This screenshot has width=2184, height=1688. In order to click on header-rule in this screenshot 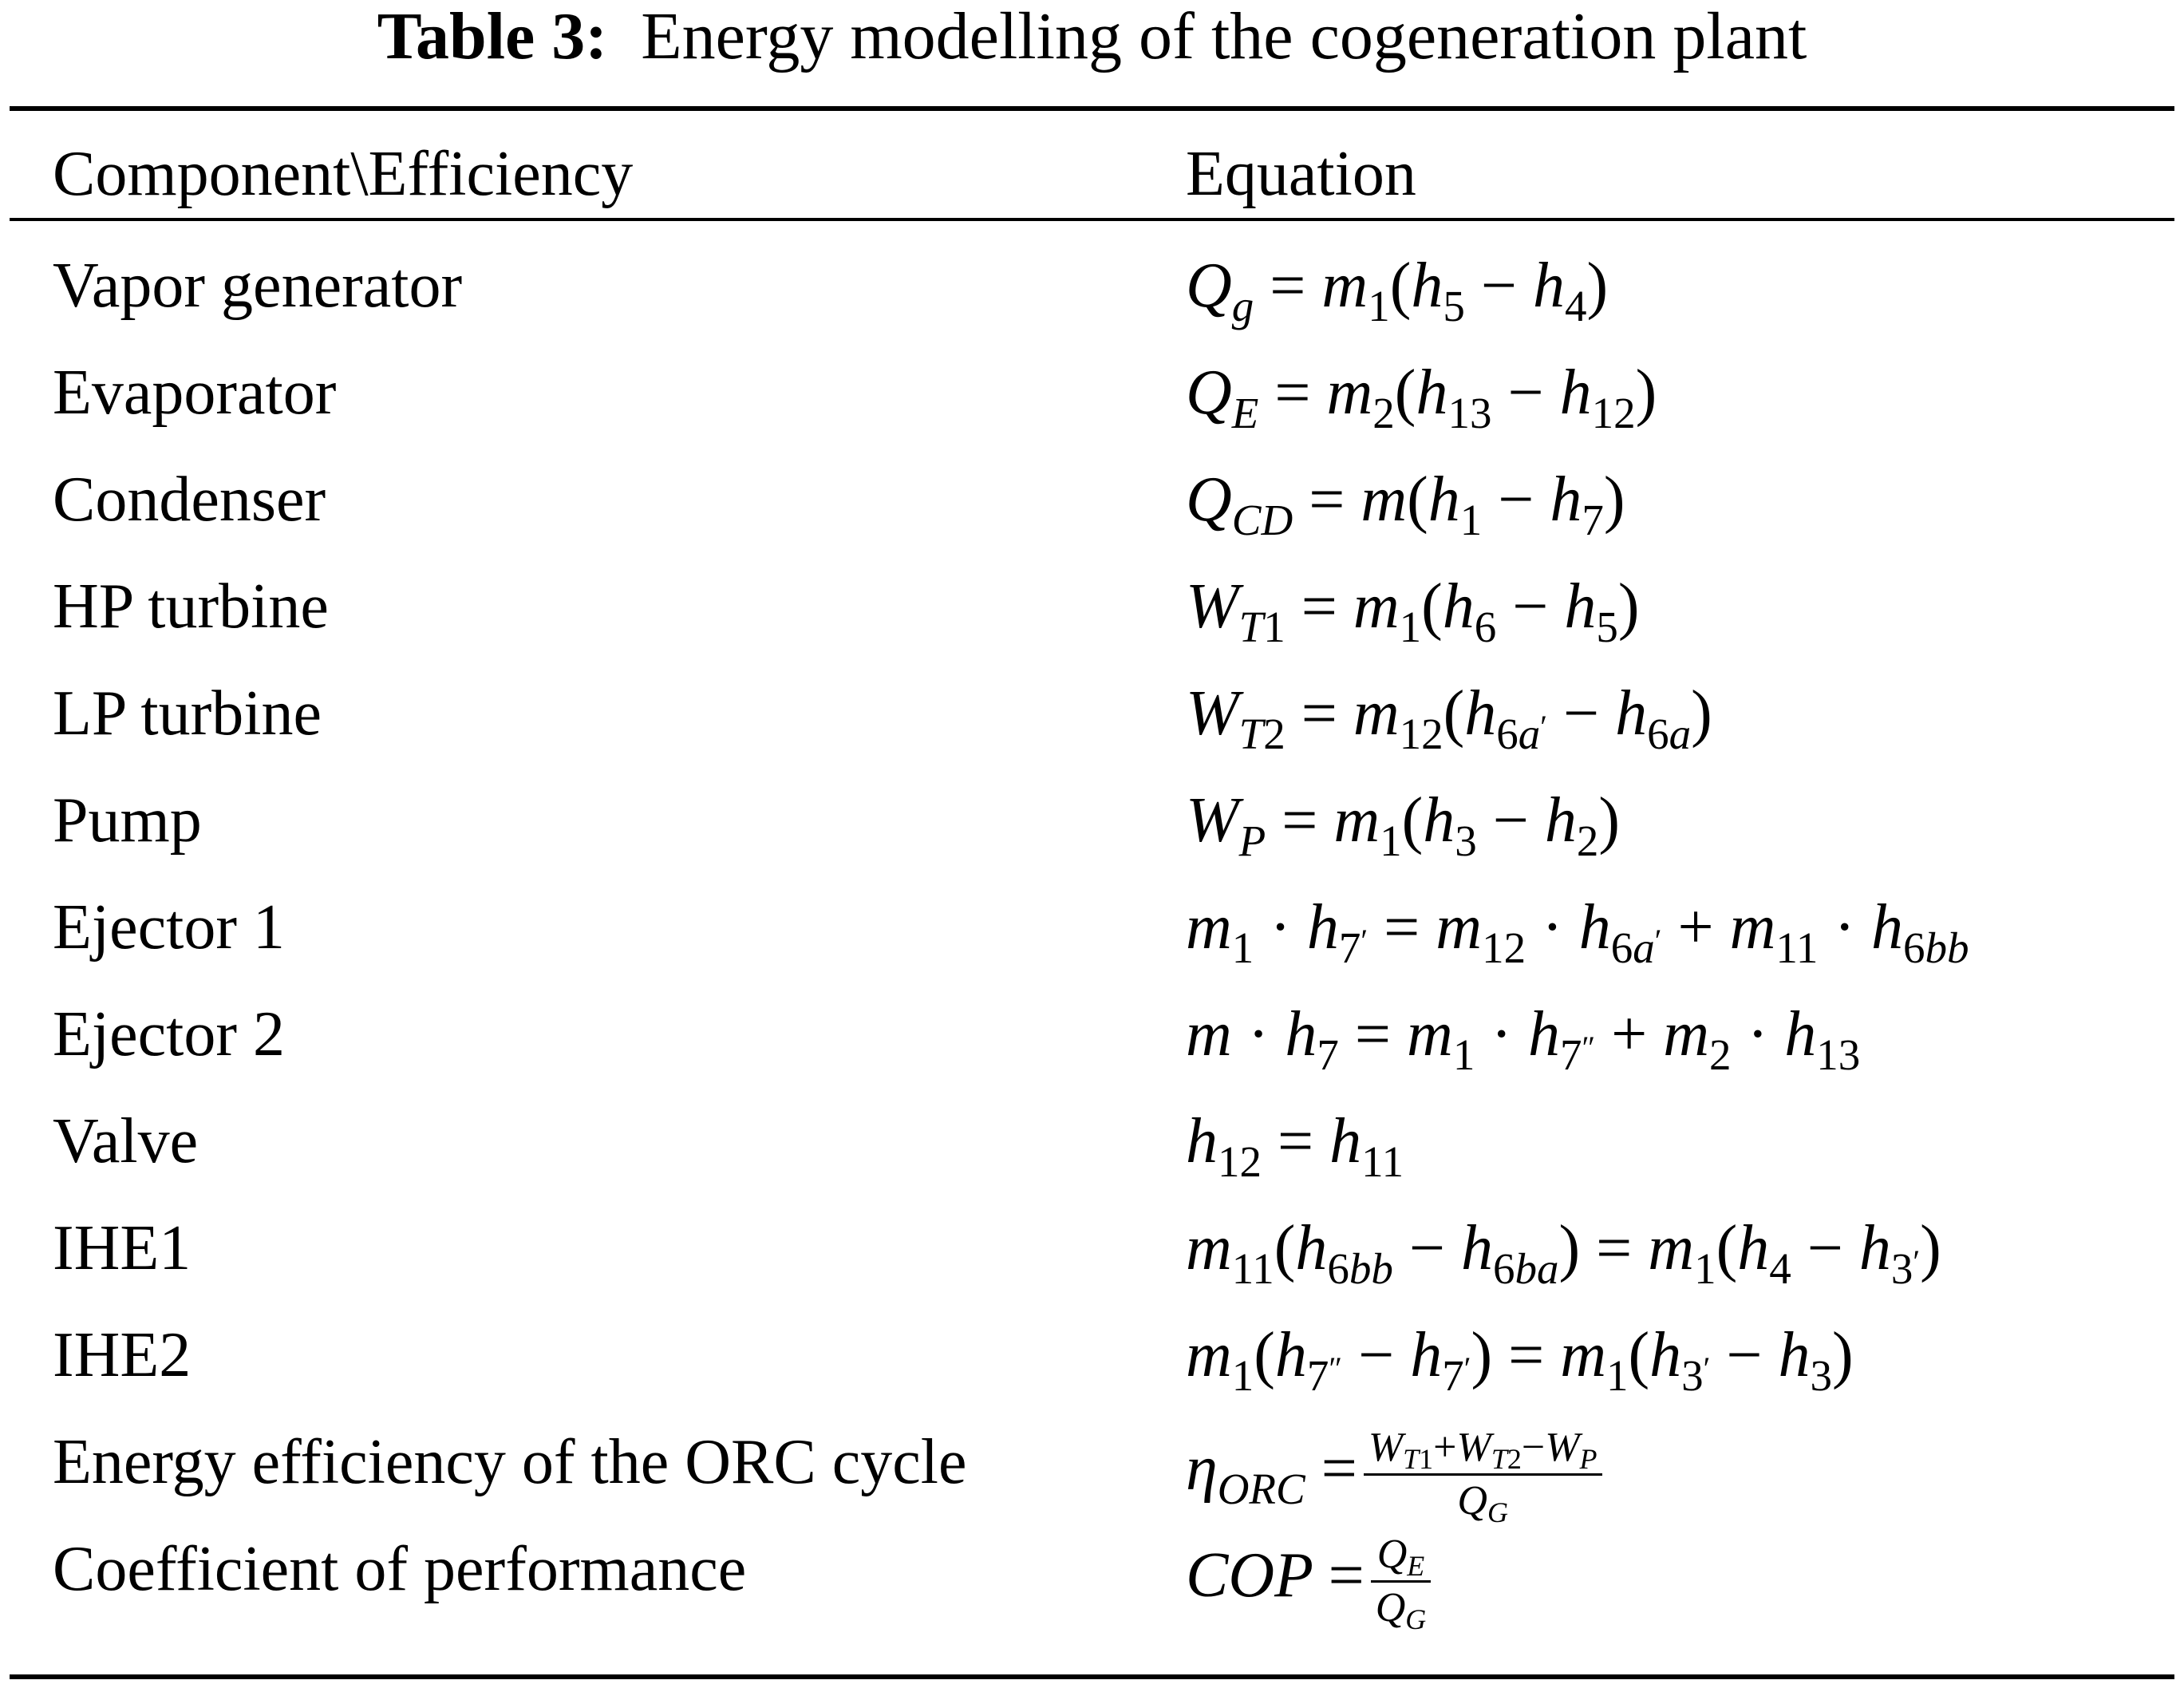, I will do `click(1092, 220)`.